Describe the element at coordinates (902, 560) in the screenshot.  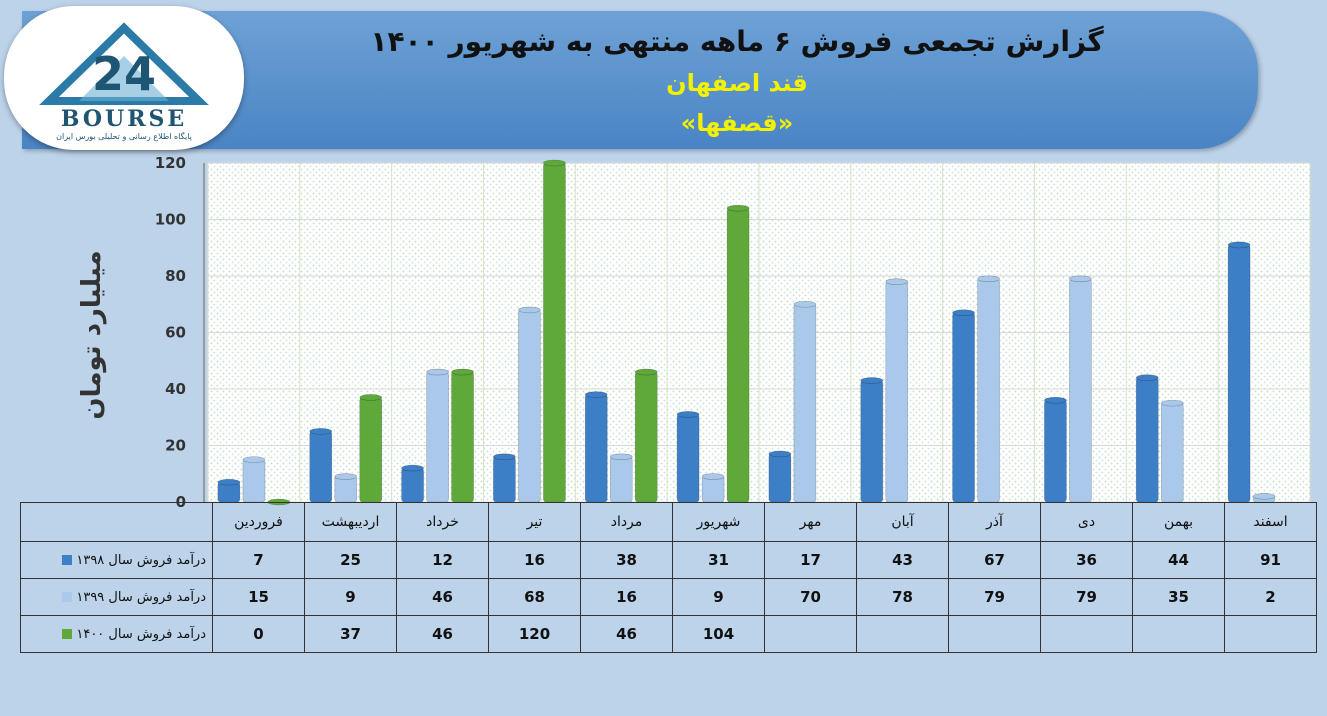
I see `table-value-cell: 43` at that location.